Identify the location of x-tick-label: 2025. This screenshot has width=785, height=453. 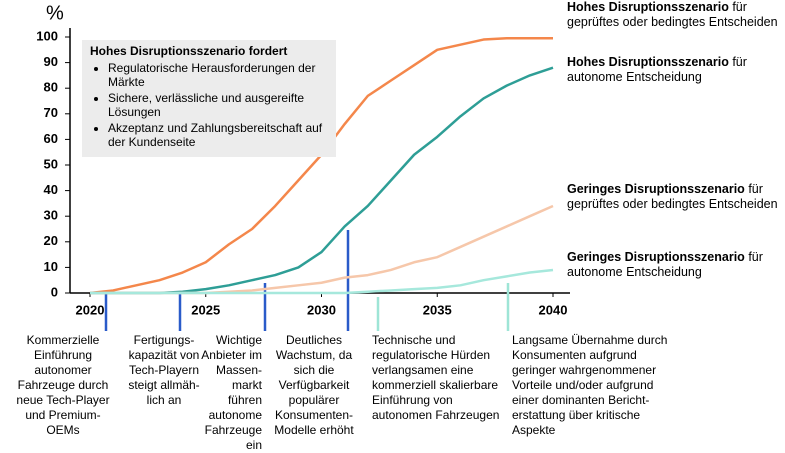
(205, 309).